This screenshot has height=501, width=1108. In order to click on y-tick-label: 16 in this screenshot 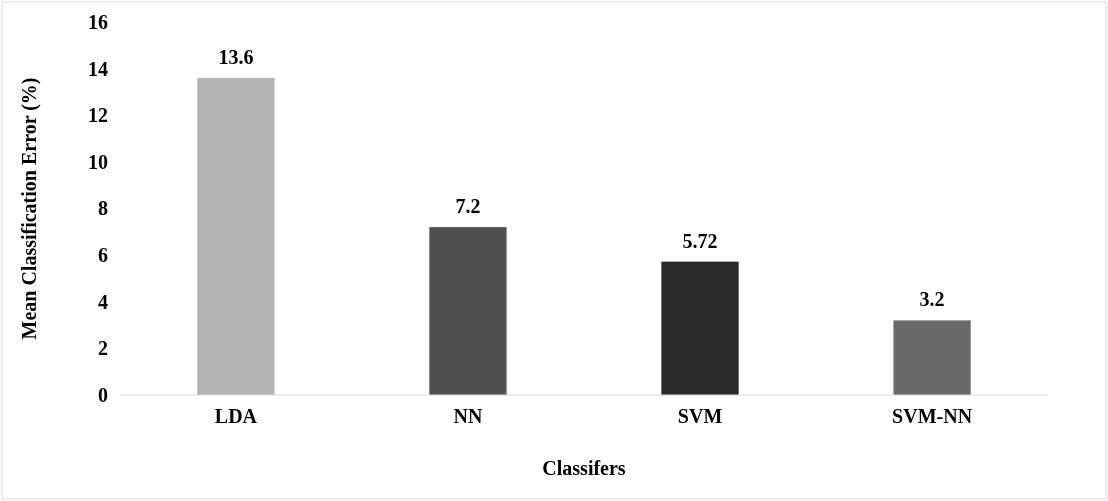, I will do `click(98, 21)`.